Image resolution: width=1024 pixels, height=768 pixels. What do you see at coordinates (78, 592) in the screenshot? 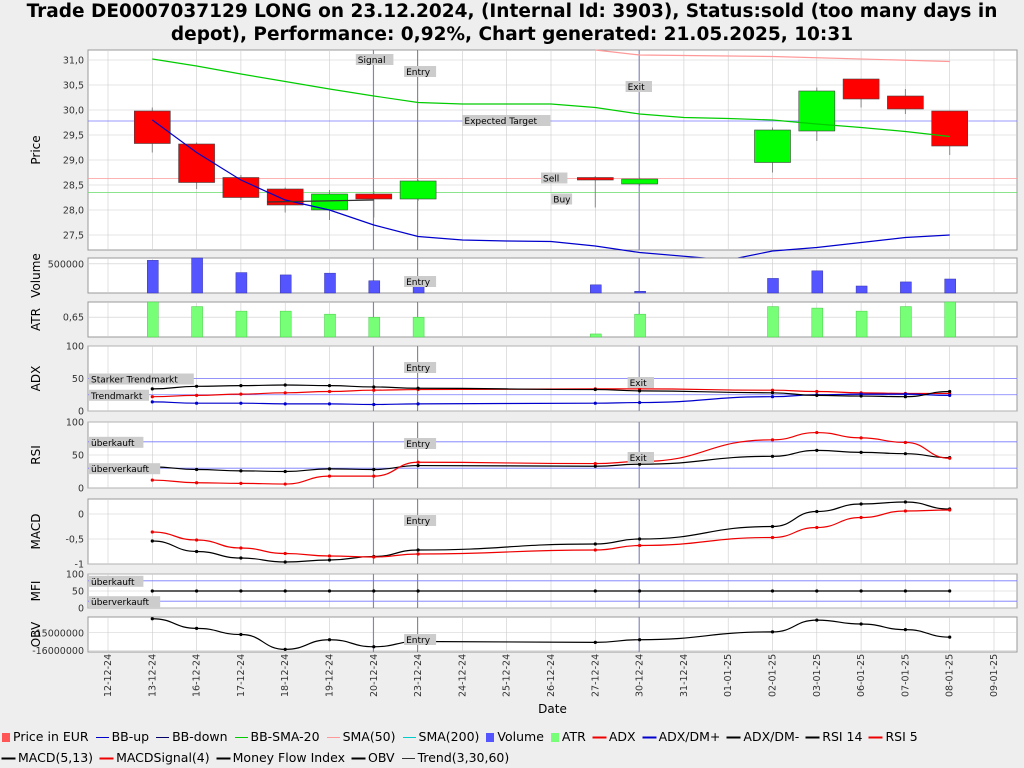
I see `mfi-tick-label: 50` at bounding box center [78, 592].